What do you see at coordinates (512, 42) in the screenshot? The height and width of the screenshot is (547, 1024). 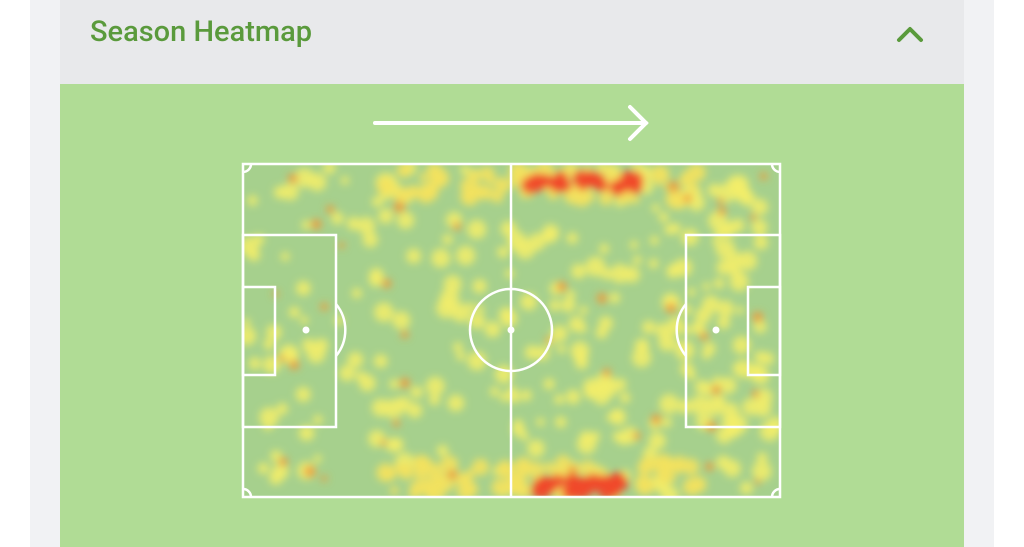 I see `card-header: Season Heatmap` at bounding box center [512, 42].